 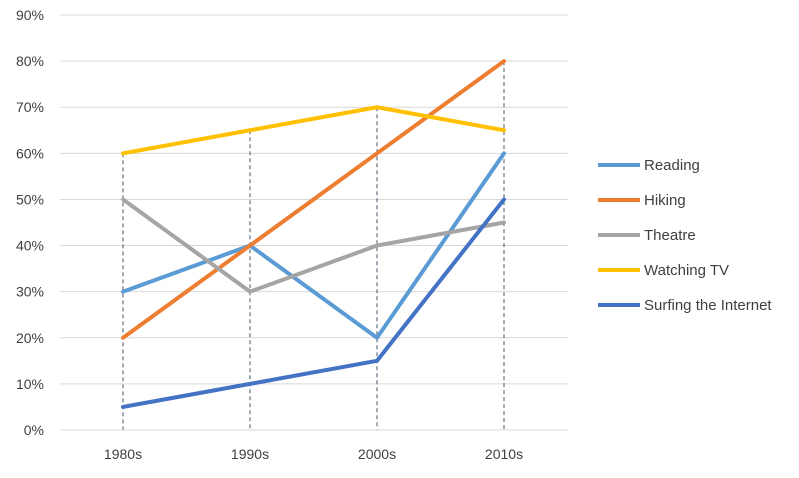 I want to click on legend-label-watching-tv: Watching TV, so click(x=686, y=270).